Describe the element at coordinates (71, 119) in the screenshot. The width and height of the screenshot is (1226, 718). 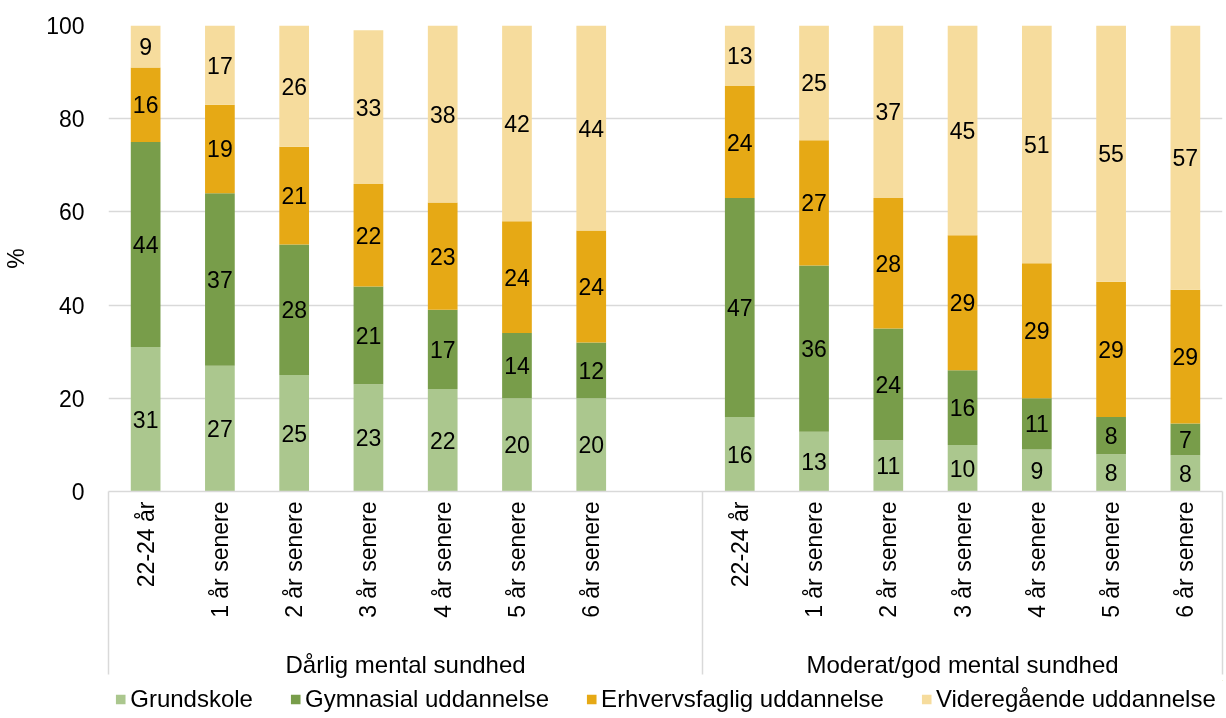
I see `y-tick-label: 80` at that location.